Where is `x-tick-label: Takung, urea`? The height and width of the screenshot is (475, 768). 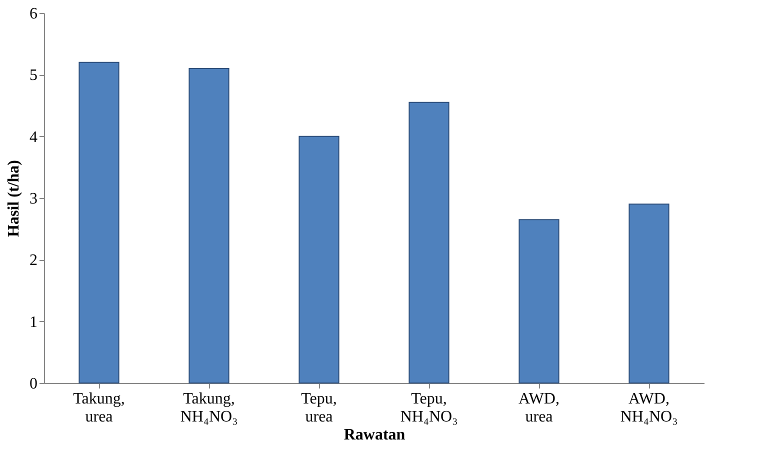
x-tick-label: Takung, urea is located at coordinates (99, 408).